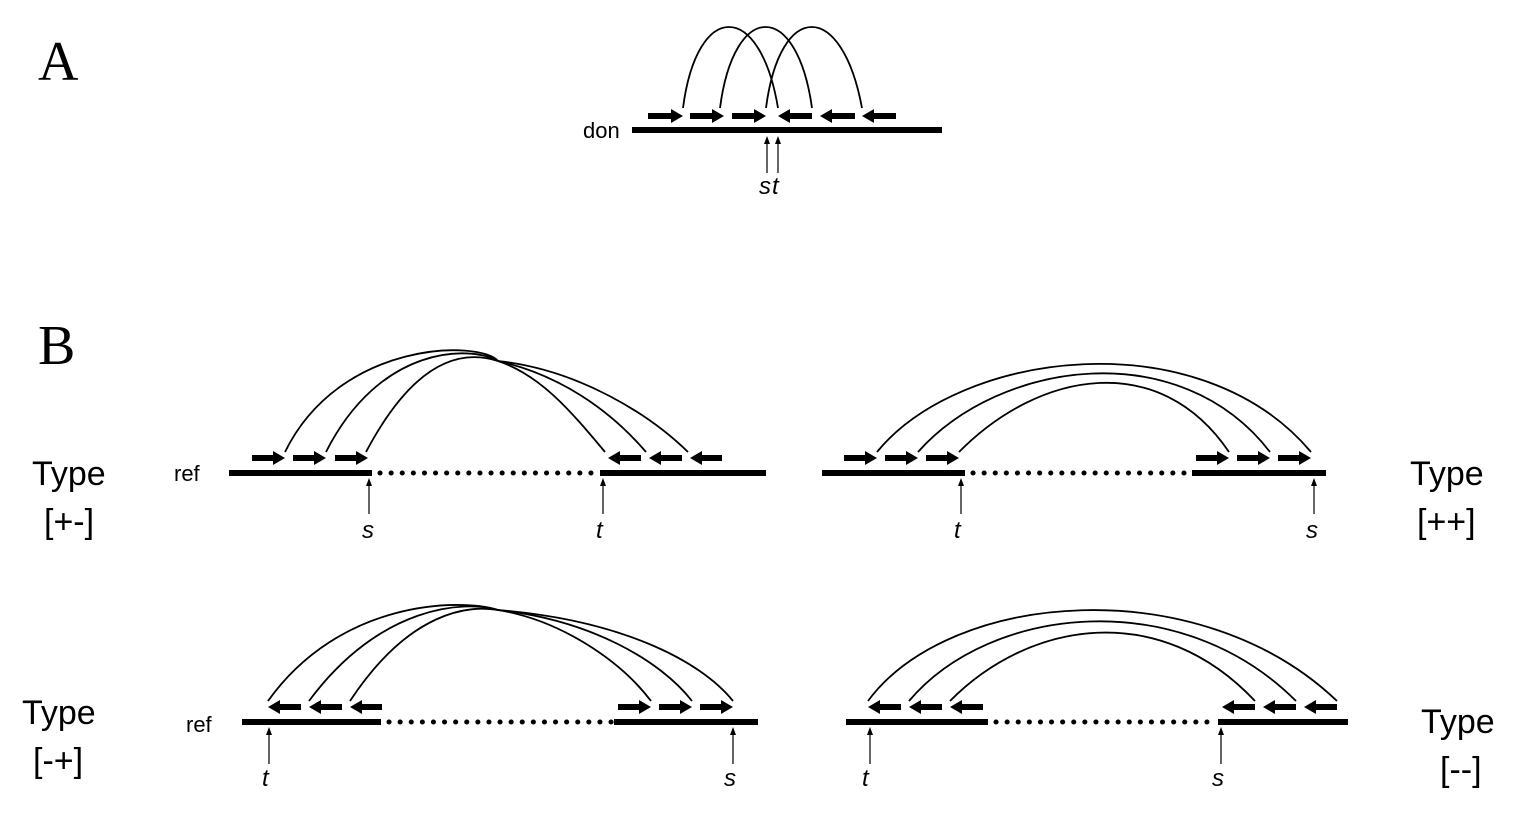 Image resolution: width=1536 pixels, height=818 pixels. What do you see at coordinates (69, 474) in the screenshot?
I see `type-plus-minus-title: Type` at bounding box center [69, 474].